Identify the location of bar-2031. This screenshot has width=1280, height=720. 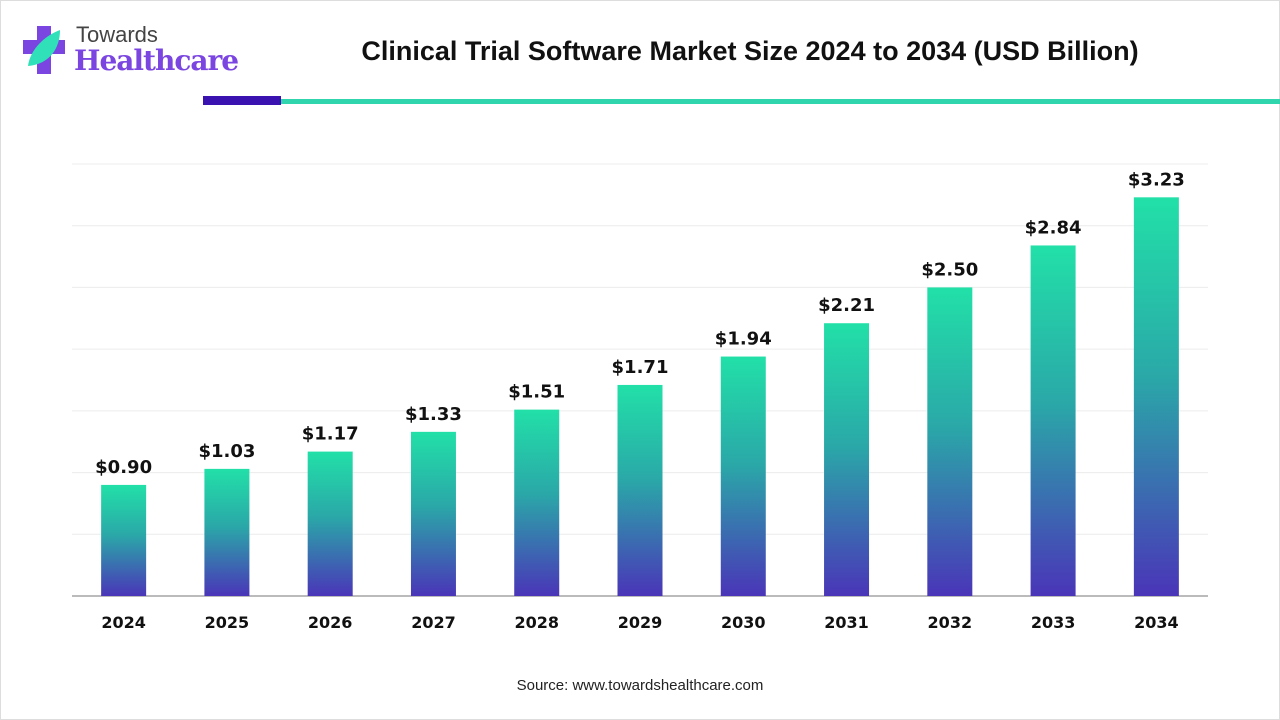
(847, 459).